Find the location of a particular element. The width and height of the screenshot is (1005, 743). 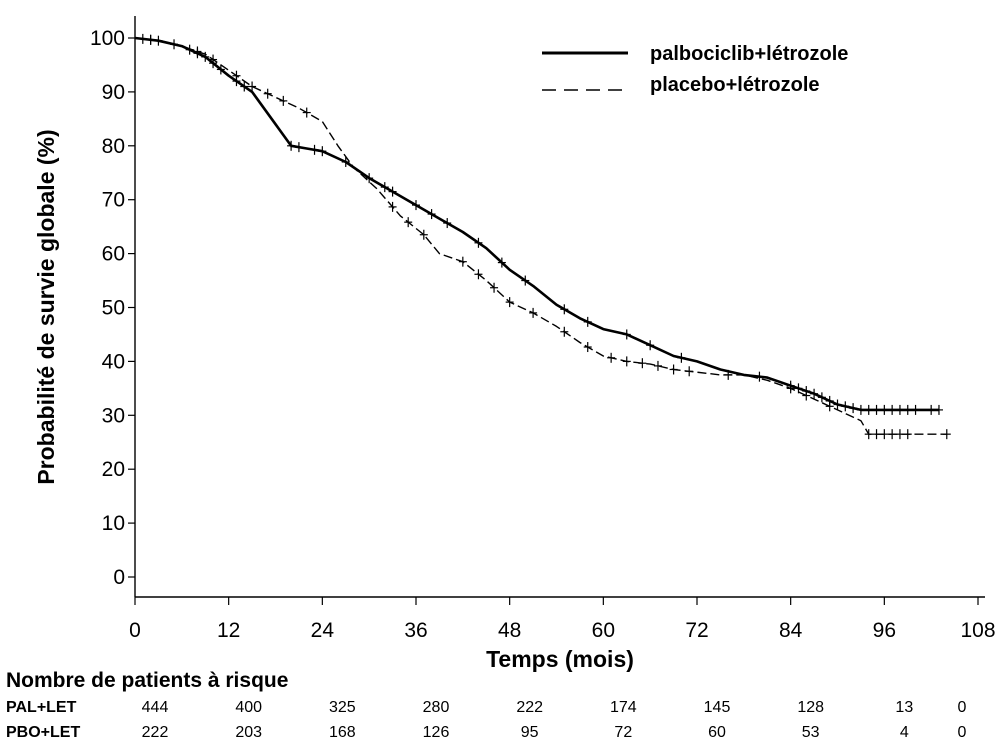

y-tick-label: 50 is located at coordinates (113, 308).